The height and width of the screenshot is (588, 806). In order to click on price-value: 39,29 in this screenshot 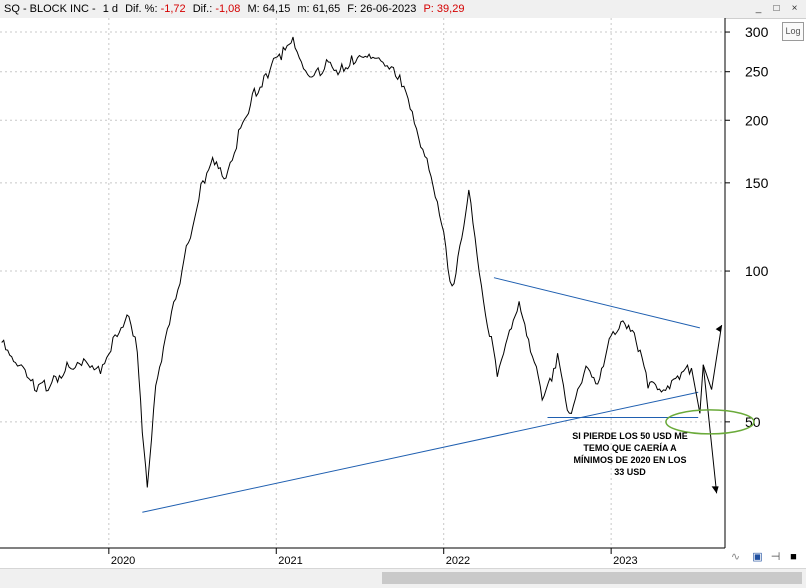, I will do `click(450, 9)`.